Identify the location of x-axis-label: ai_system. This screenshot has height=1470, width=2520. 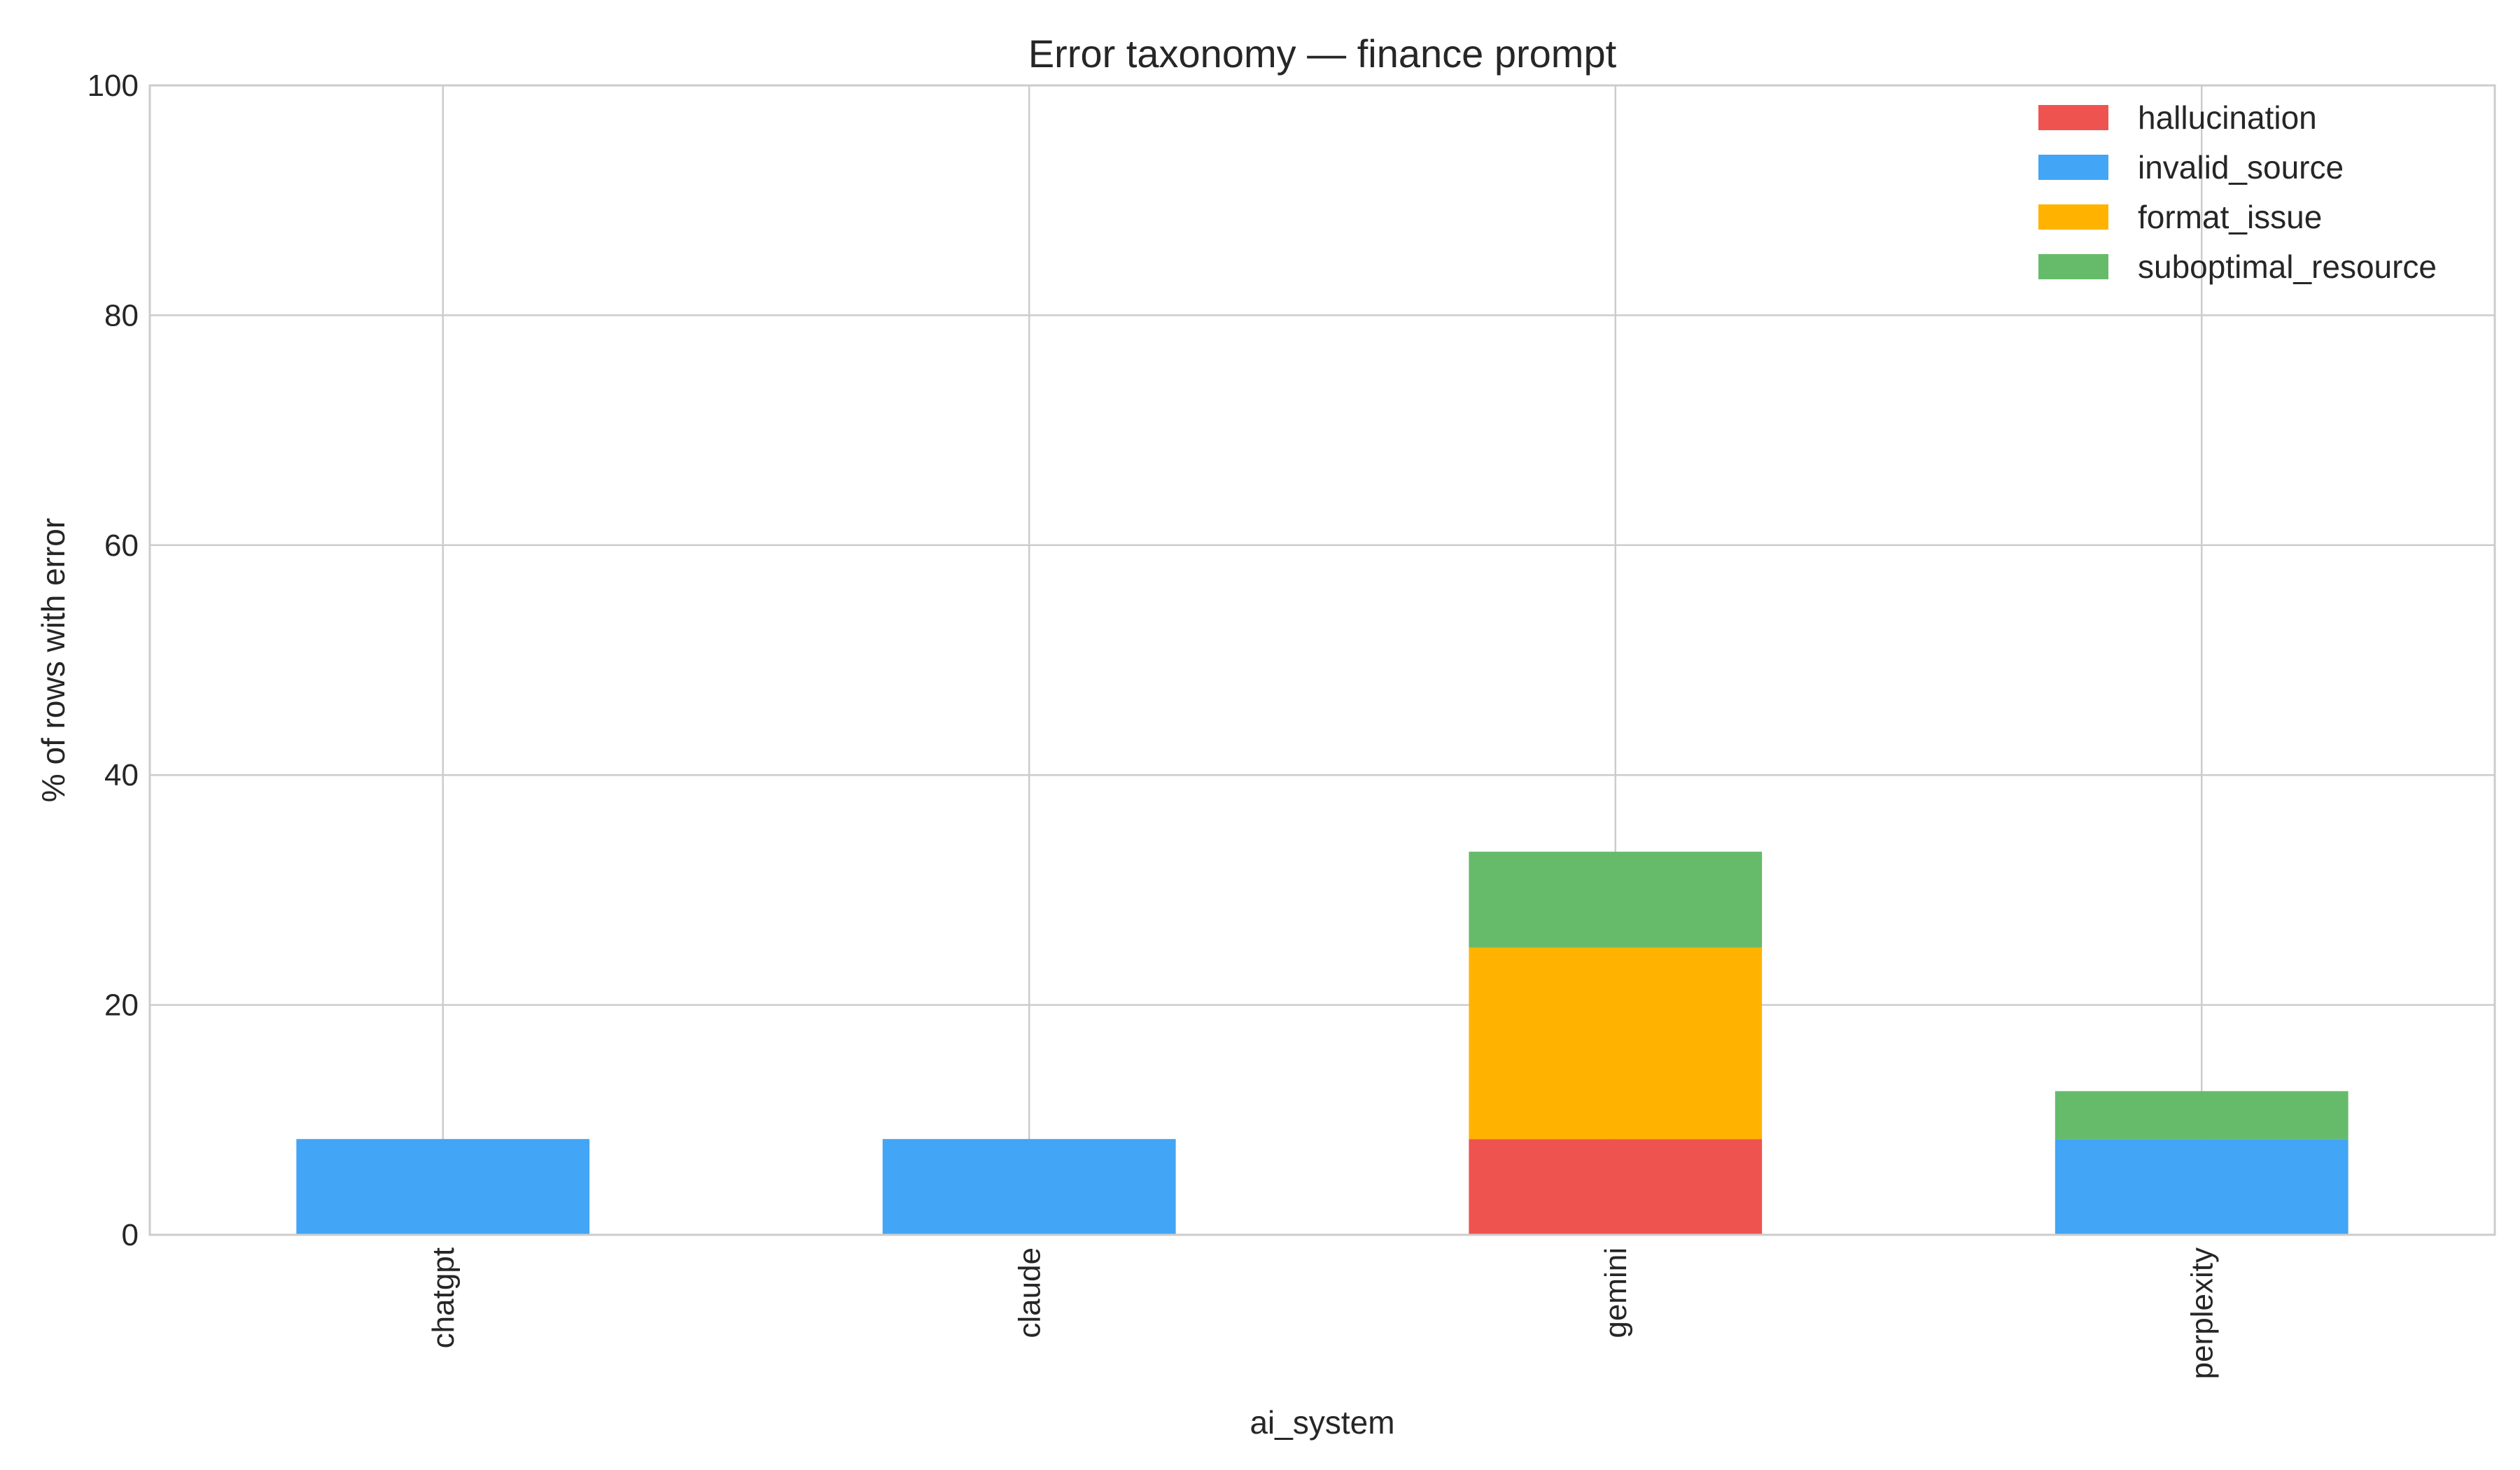
(1322, 1422).